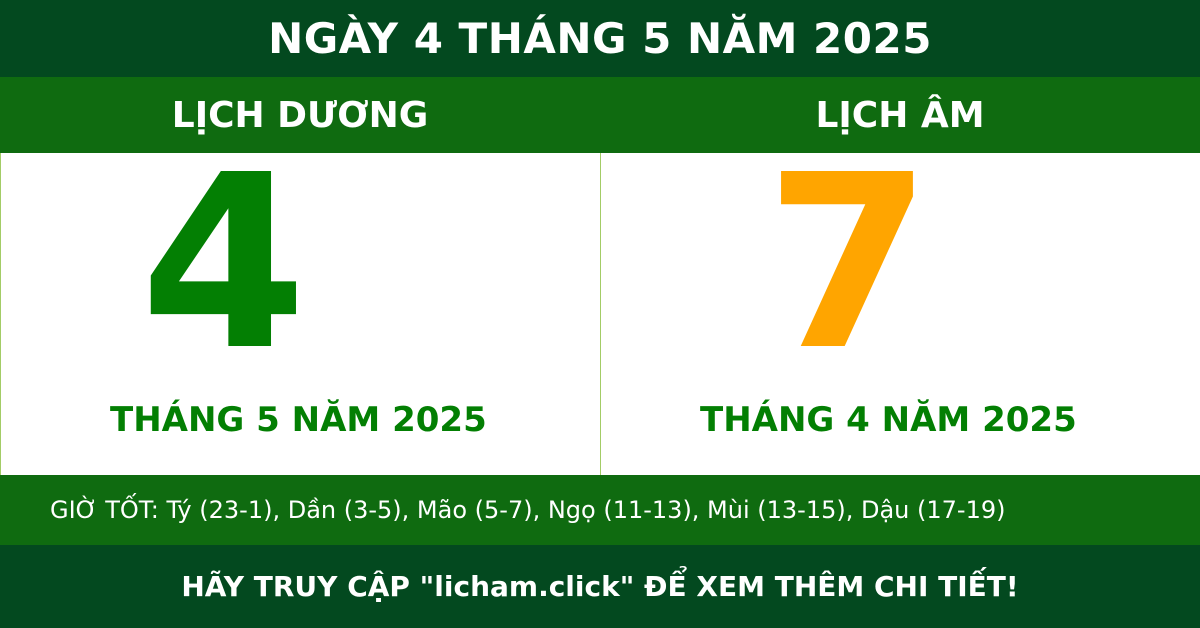 This screenshot has height=628, width=1200. I want to click on solar-day-number: 4, so click(223, 263).